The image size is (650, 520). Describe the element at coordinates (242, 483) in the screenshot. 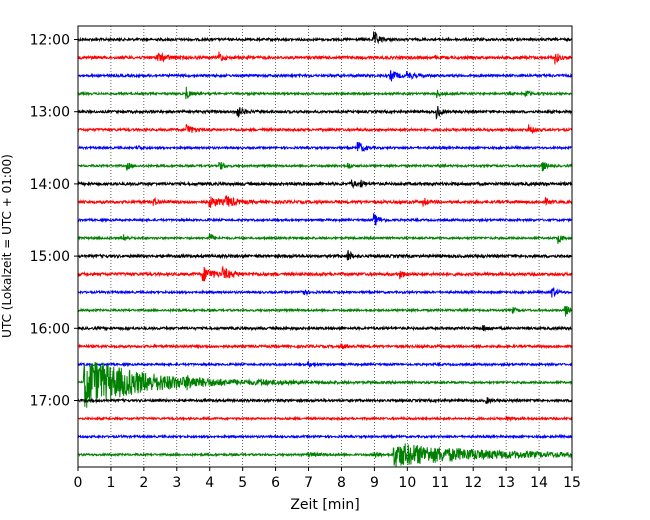

I see `x-tick-label: 5` at that location.